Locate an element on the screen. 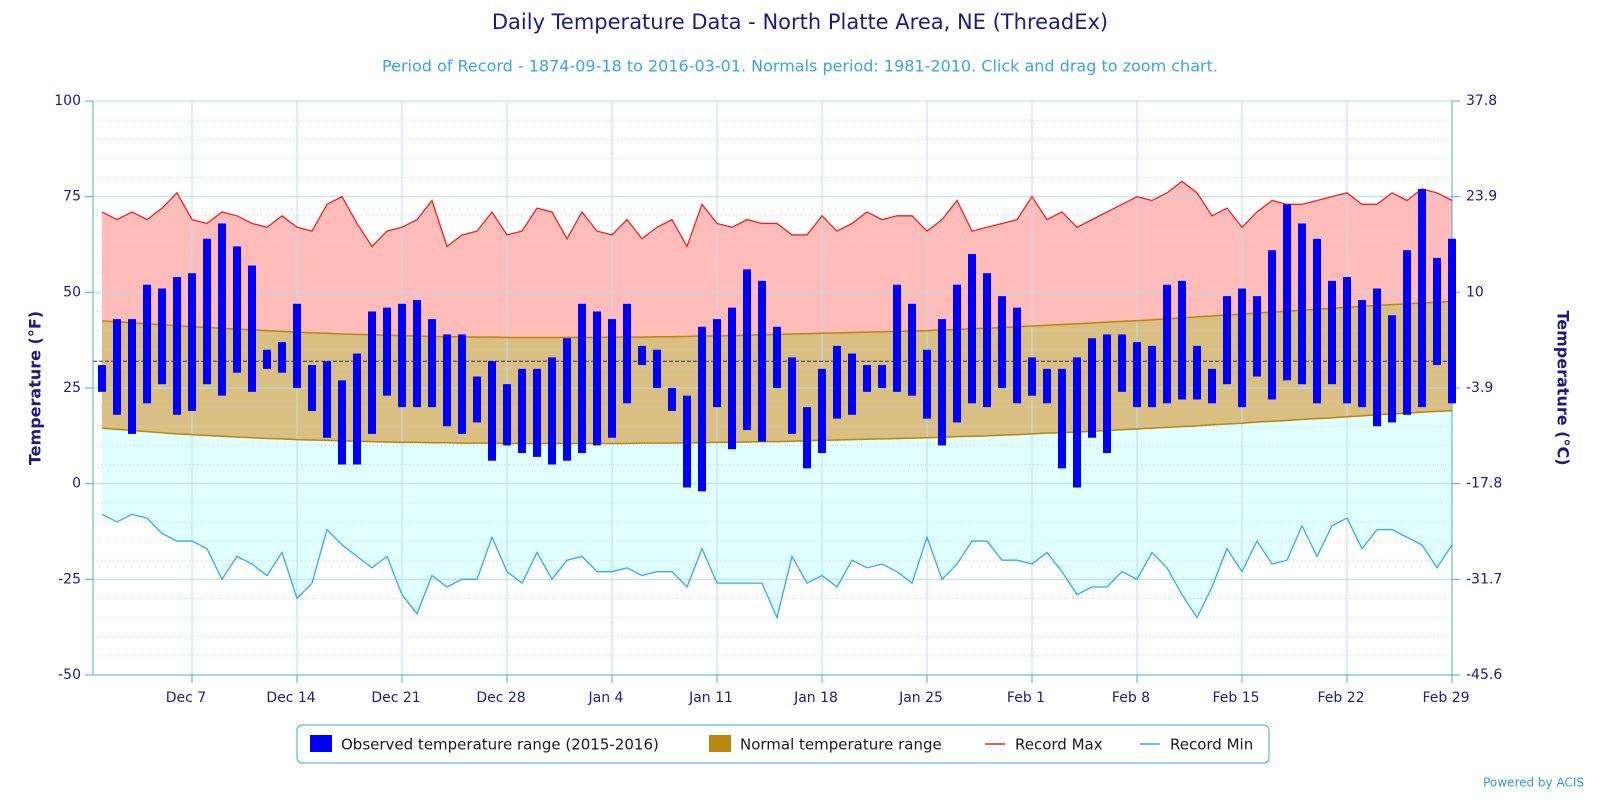 The height and width of the screenshot is (811, 1600). x-tick-label: Jan 11 is located at coordinates (710, 698).